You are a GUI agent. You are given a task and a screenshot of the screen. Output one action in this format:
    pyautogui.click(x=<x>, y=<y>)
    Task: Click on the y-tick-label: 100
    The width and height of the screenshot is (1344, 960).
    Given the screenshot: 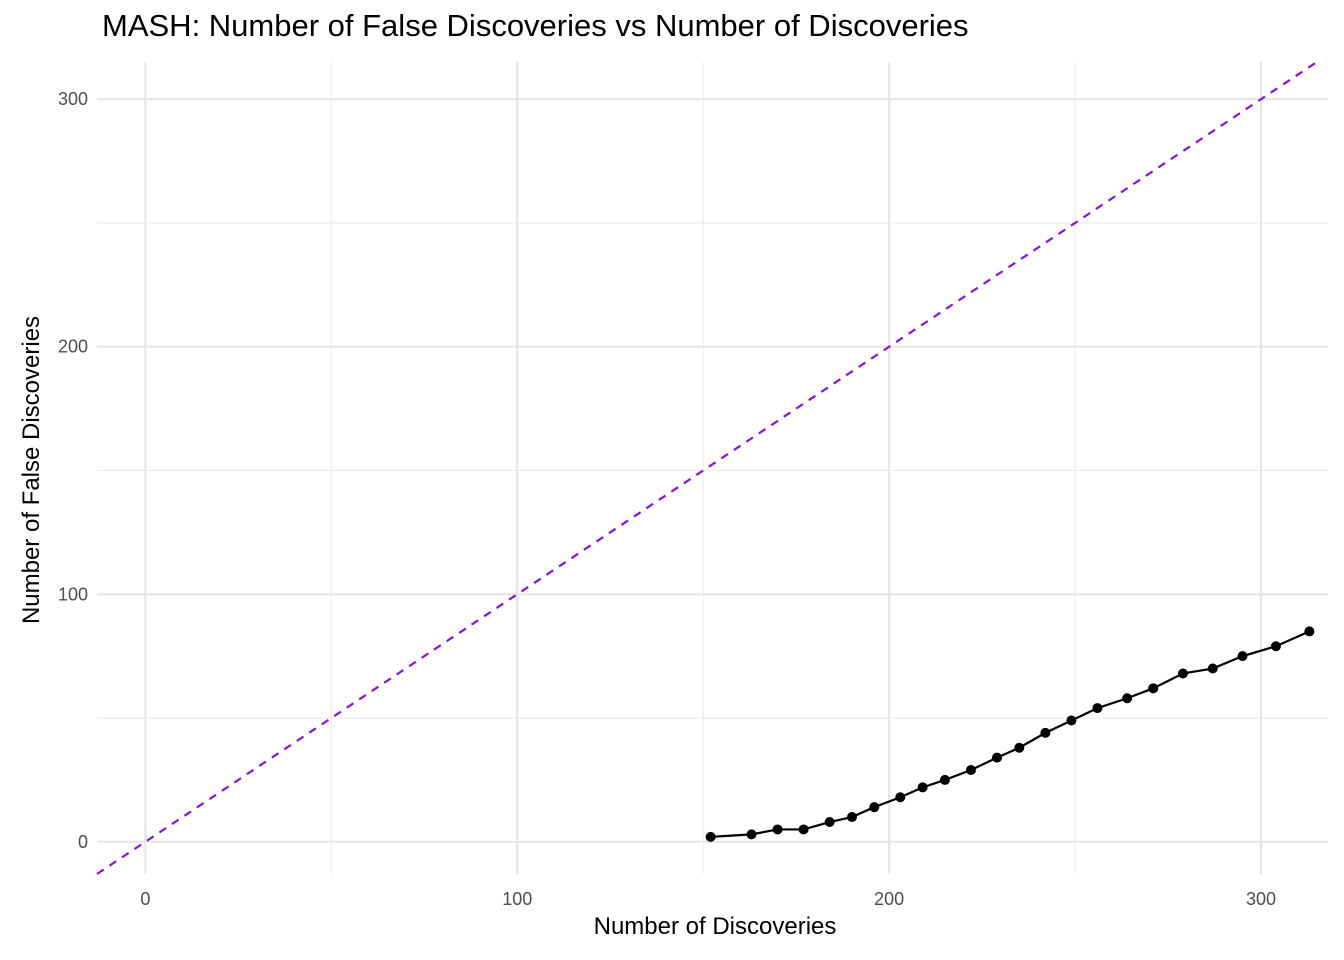 What is the action you would take?
    pyautogui.click(x=73, y=594)
    